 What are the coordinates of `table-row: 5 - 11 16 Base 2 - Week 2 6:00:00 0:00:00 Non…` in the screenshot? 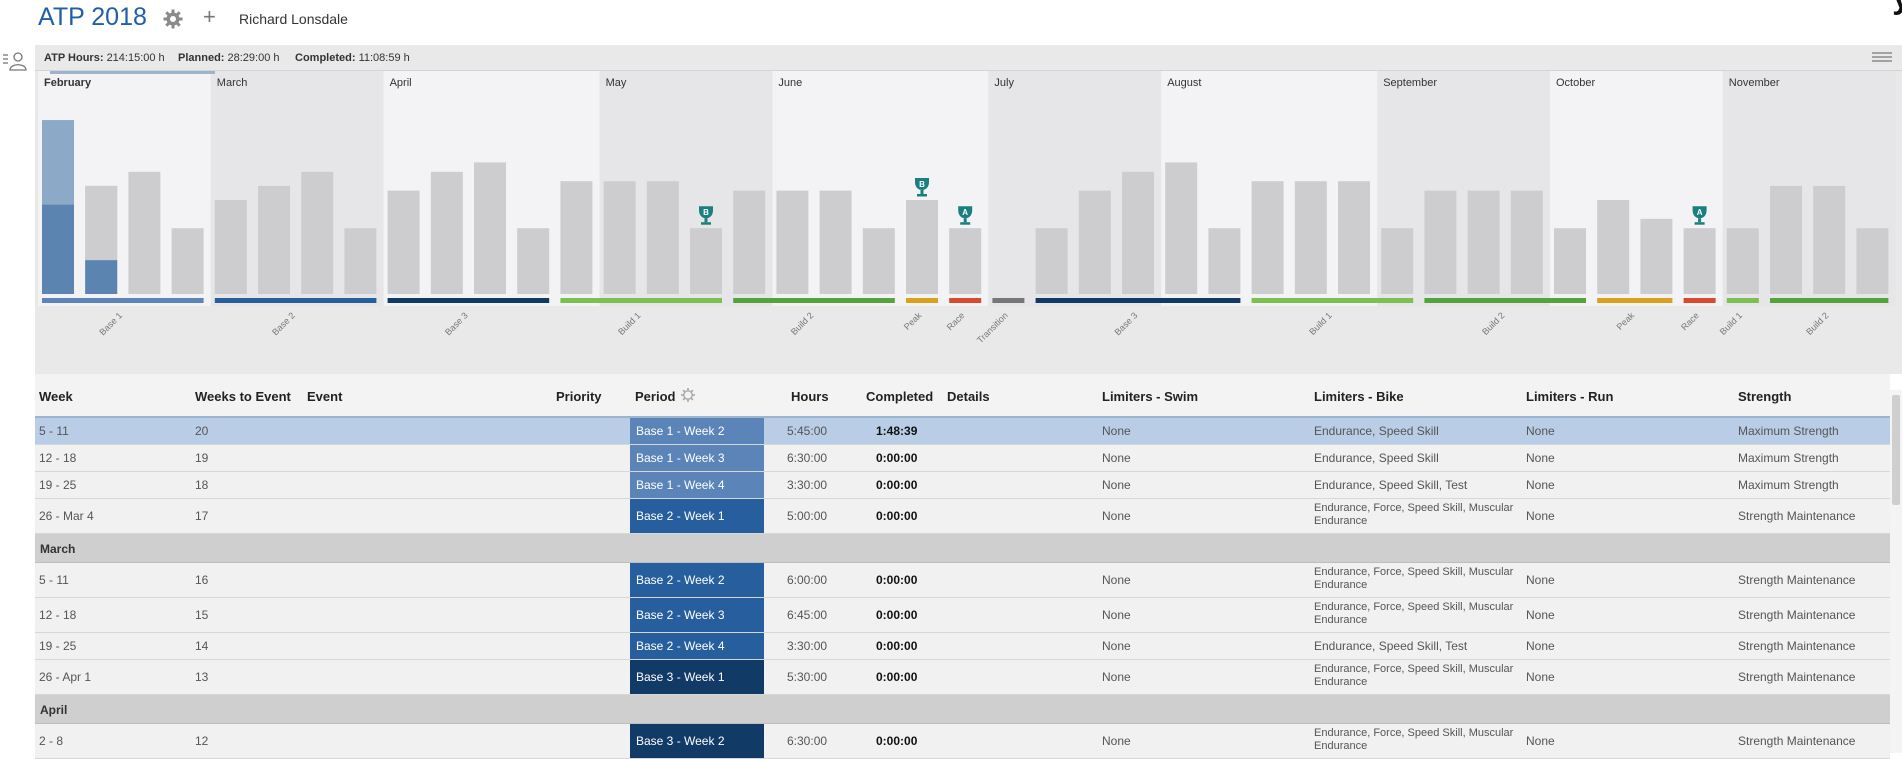 It's located at (962, 580).